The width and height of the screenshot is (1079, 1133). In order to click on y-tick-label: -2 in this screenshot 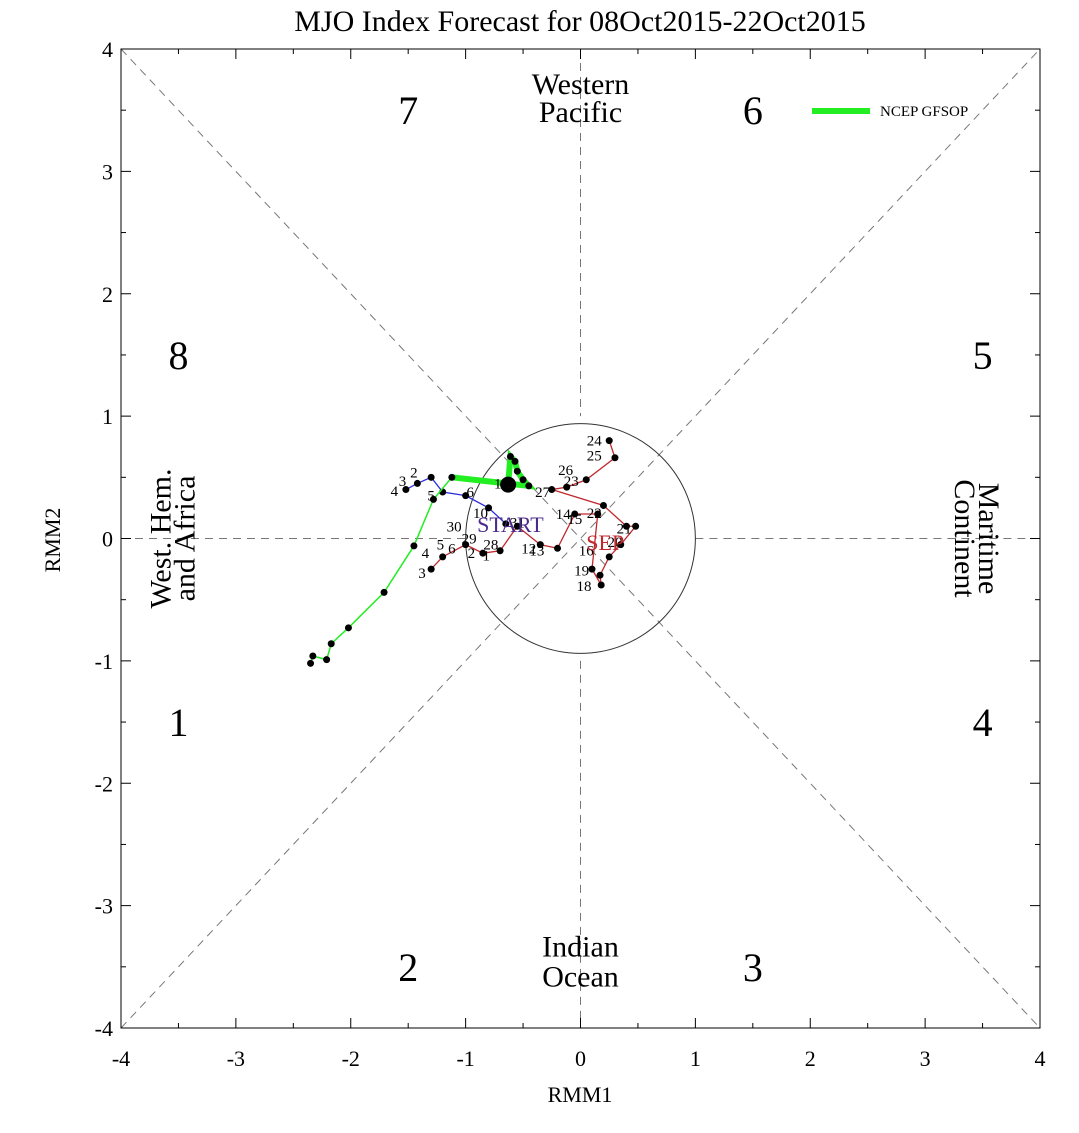, I will do `click(104, 783)`.